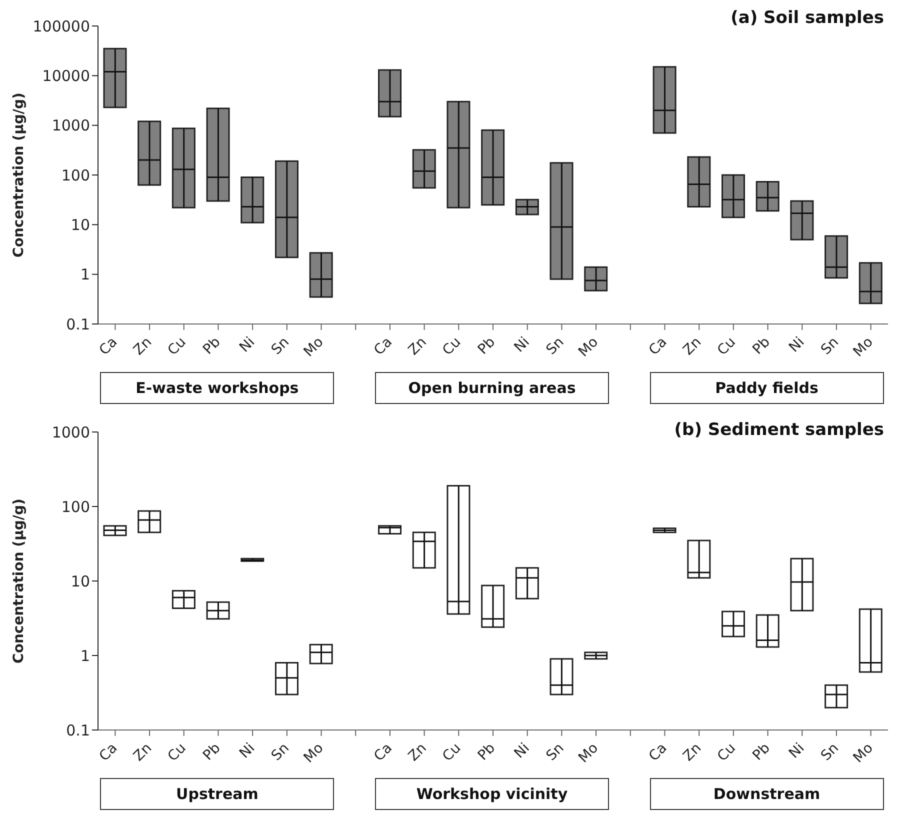 Image resolution: width=920 pixels, height=837 pixels. I want to click on y-tick-label: 100000, so click(61, 26).